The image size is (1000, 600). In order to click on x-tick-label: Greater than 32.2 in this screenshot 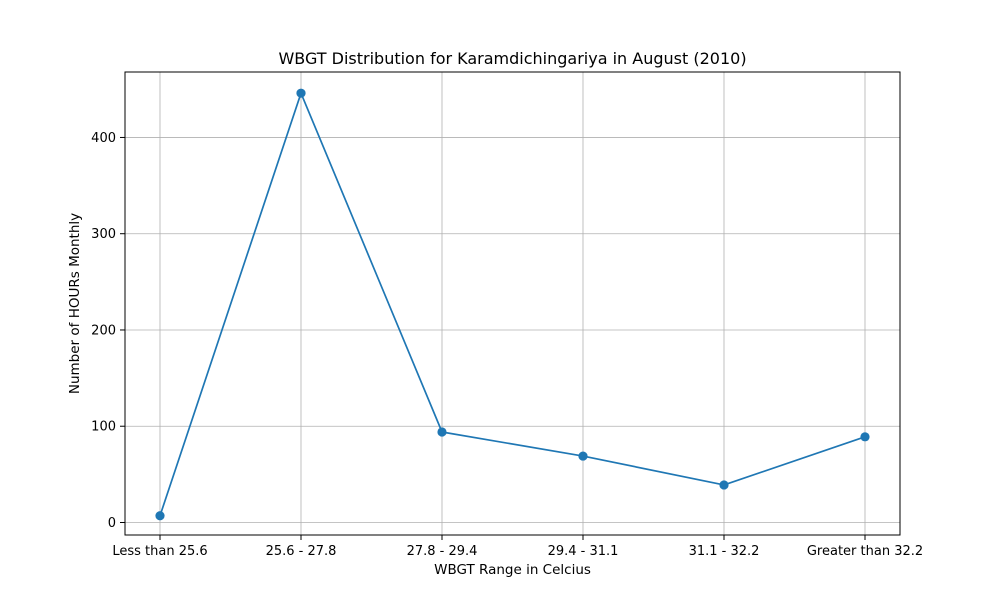, I will do `click(865, 551)`.